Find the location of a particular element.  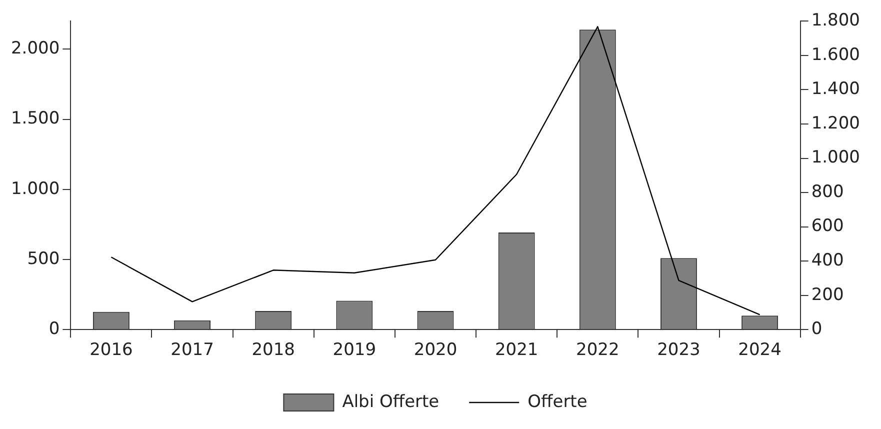

y-tick-label: 500 is located at coordinates (43, 258).